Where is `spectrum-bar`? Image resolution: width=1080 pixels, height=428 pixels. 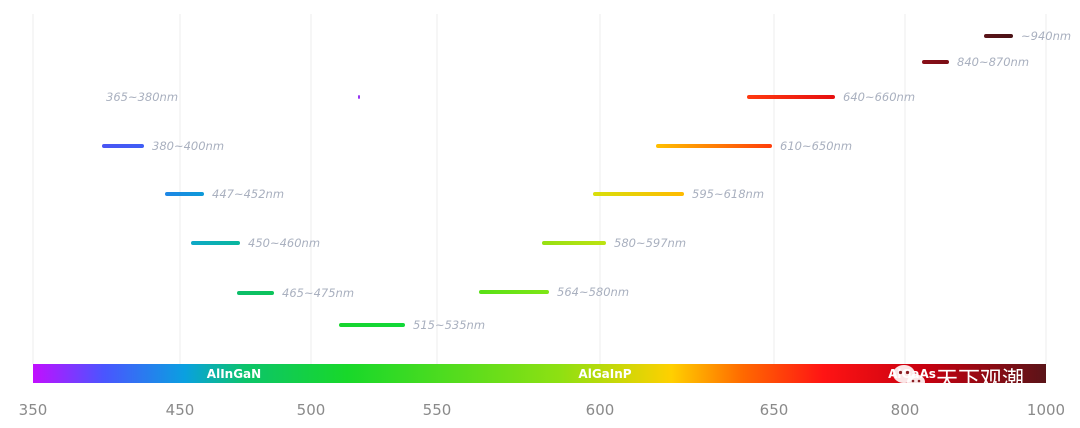
spectrum-bar is located at coordinates (539, 373).